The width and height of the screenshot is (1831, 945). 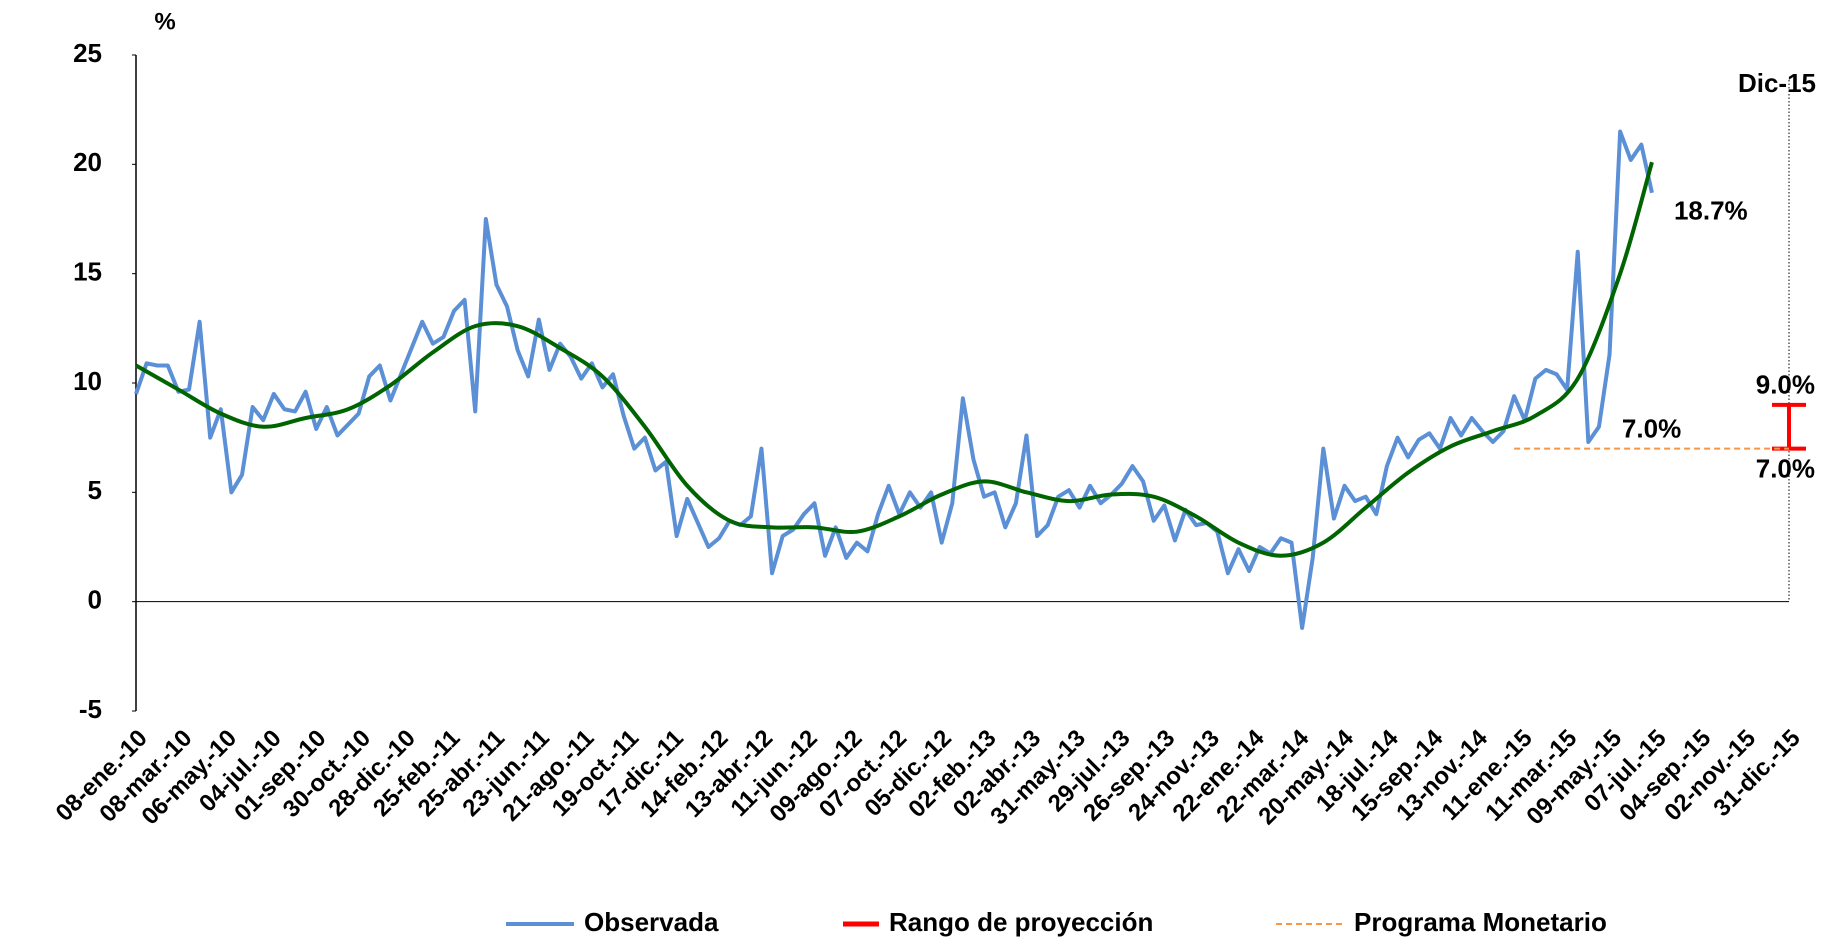 What do you see at coordinates (1711, 211) in the screenshot?
I see `end-label: 18.7%` at bounding box center [1711, 211].